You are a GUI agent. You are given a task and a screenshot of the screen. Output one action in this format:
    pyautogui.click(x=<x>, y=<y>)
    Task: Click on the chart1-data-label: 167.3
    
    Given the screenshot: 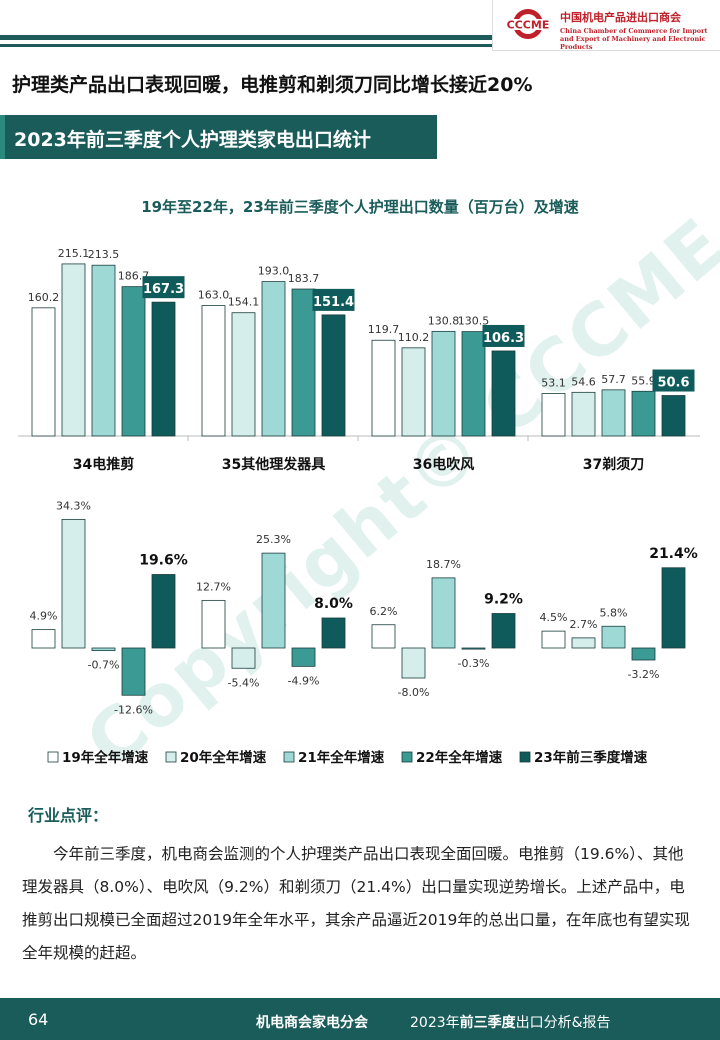 What is the action you would take?
    pyautogui.click(x=163, y=289)
    